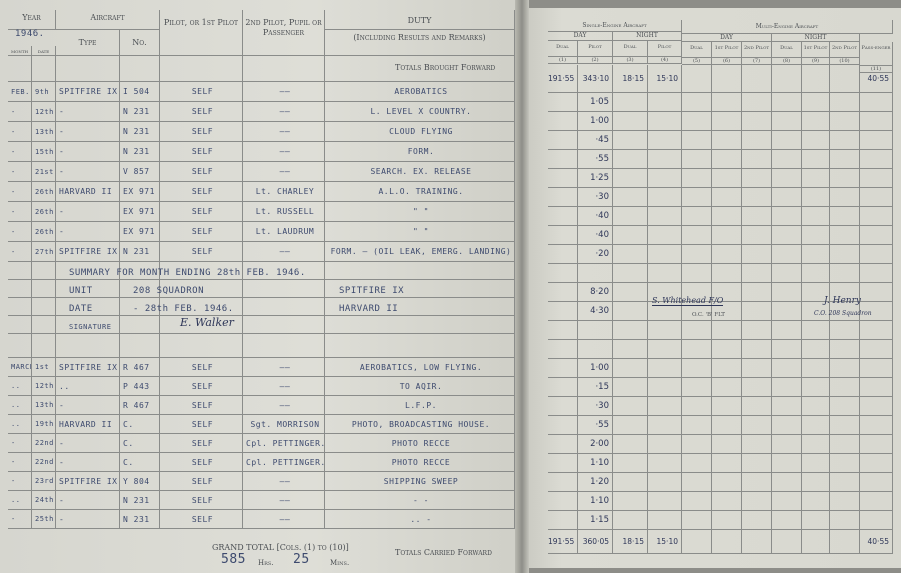 The height and width of the screenshot is (573, 901). Describe the element at coordinates (201, 33) in the screenshot. I see `header-pilot: Pilot, or 1st Pilot` at that location.